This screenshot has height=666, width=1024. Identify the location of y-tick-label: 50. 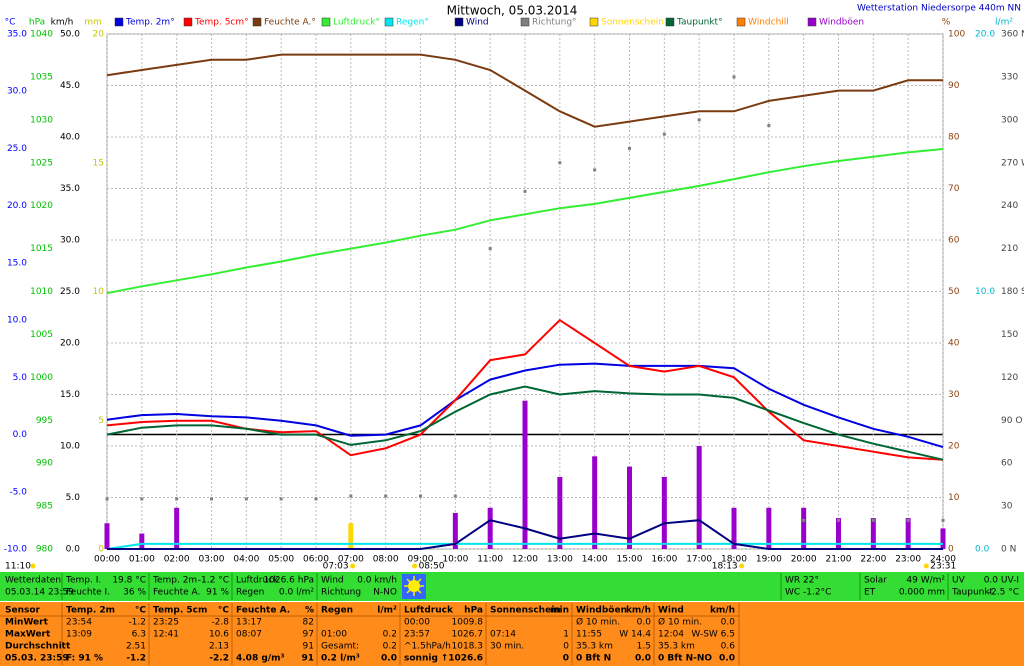
(954, 292).